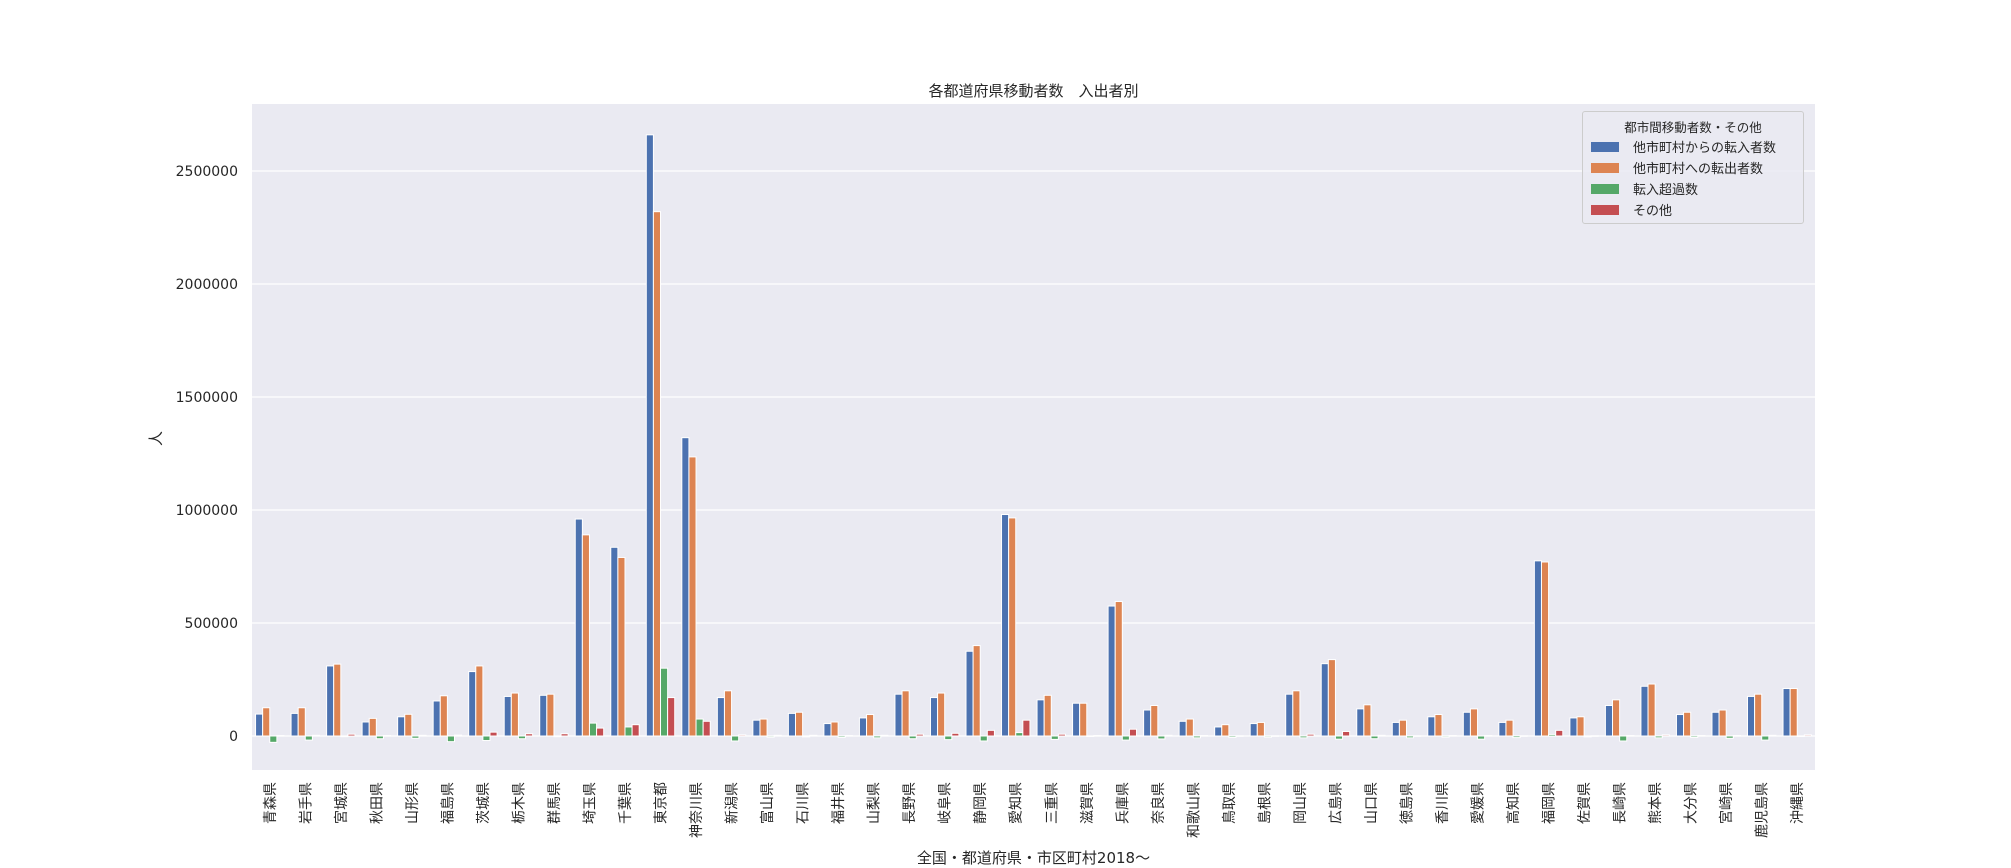  I want to click on x-tick-label: 愛媛県, so click(1479, 803).